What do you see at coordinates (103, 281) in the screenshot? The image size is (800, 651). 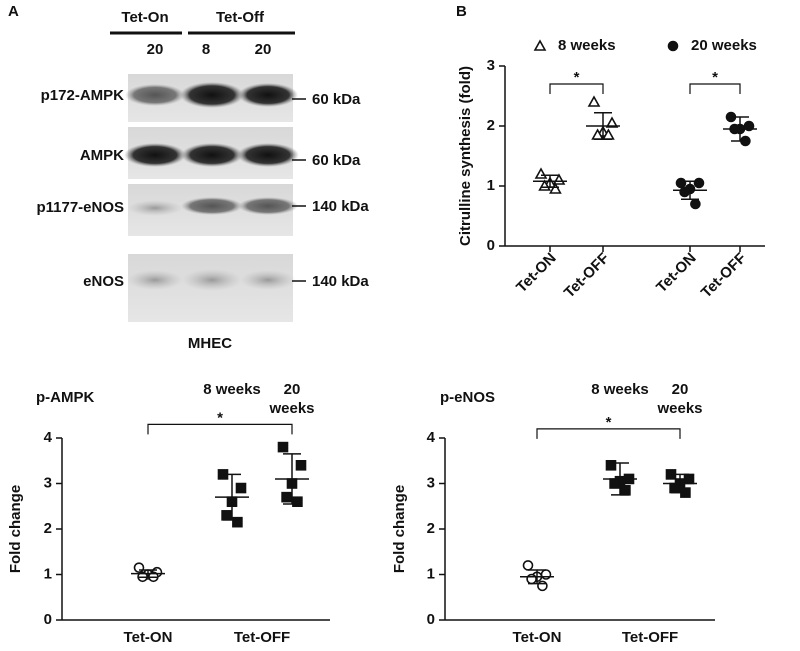 I see `blot-row-label: eNOS` at bounding box center [103, 281].